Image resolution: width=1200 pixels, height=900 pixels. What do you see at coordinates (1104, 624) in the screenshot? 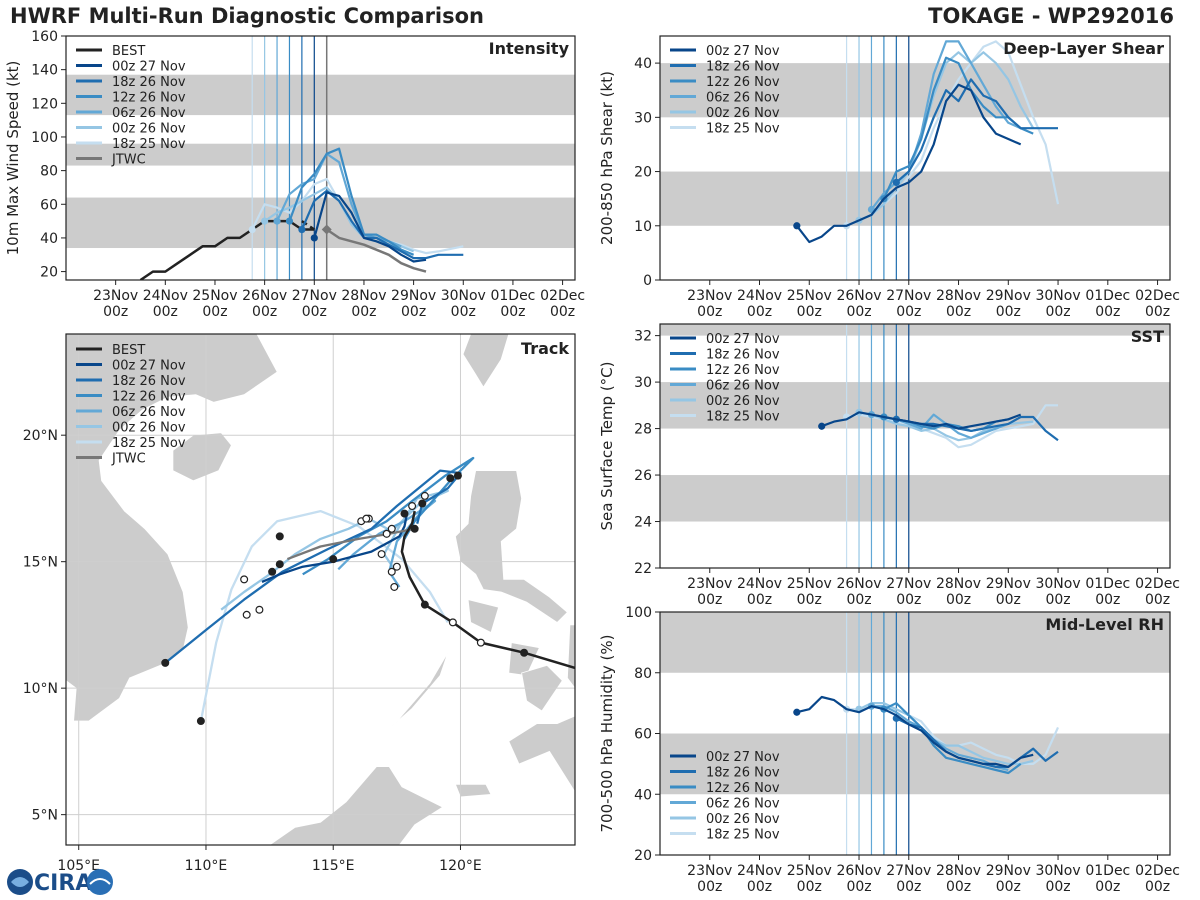
I see `rh-panel-title: Mid-Level RH` at bounding box center [1104, 624].